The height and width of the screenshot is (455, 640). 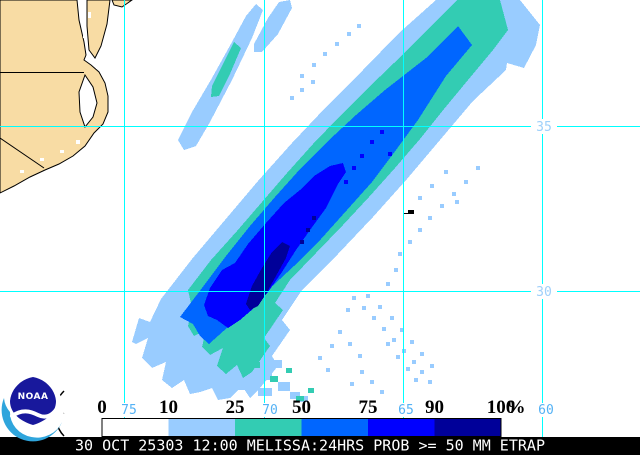 What do you see at coordinates (60, 92) in the screenshot?
I see `coastal-inlets` at bounding box center [60, 92].